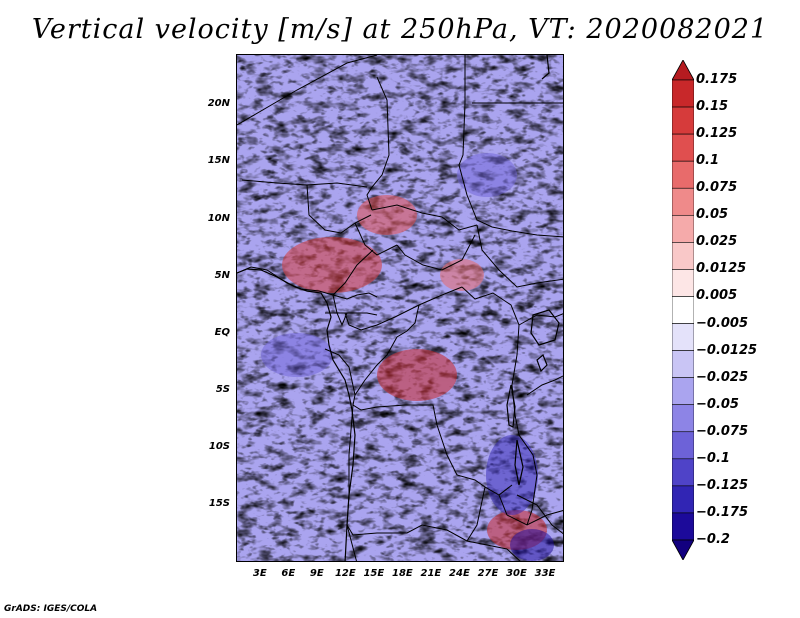  What do you see at coordinates (259, 573) in the screenshot?
I see `lon-label-3e: 3E` at bounding box center [259, 573].